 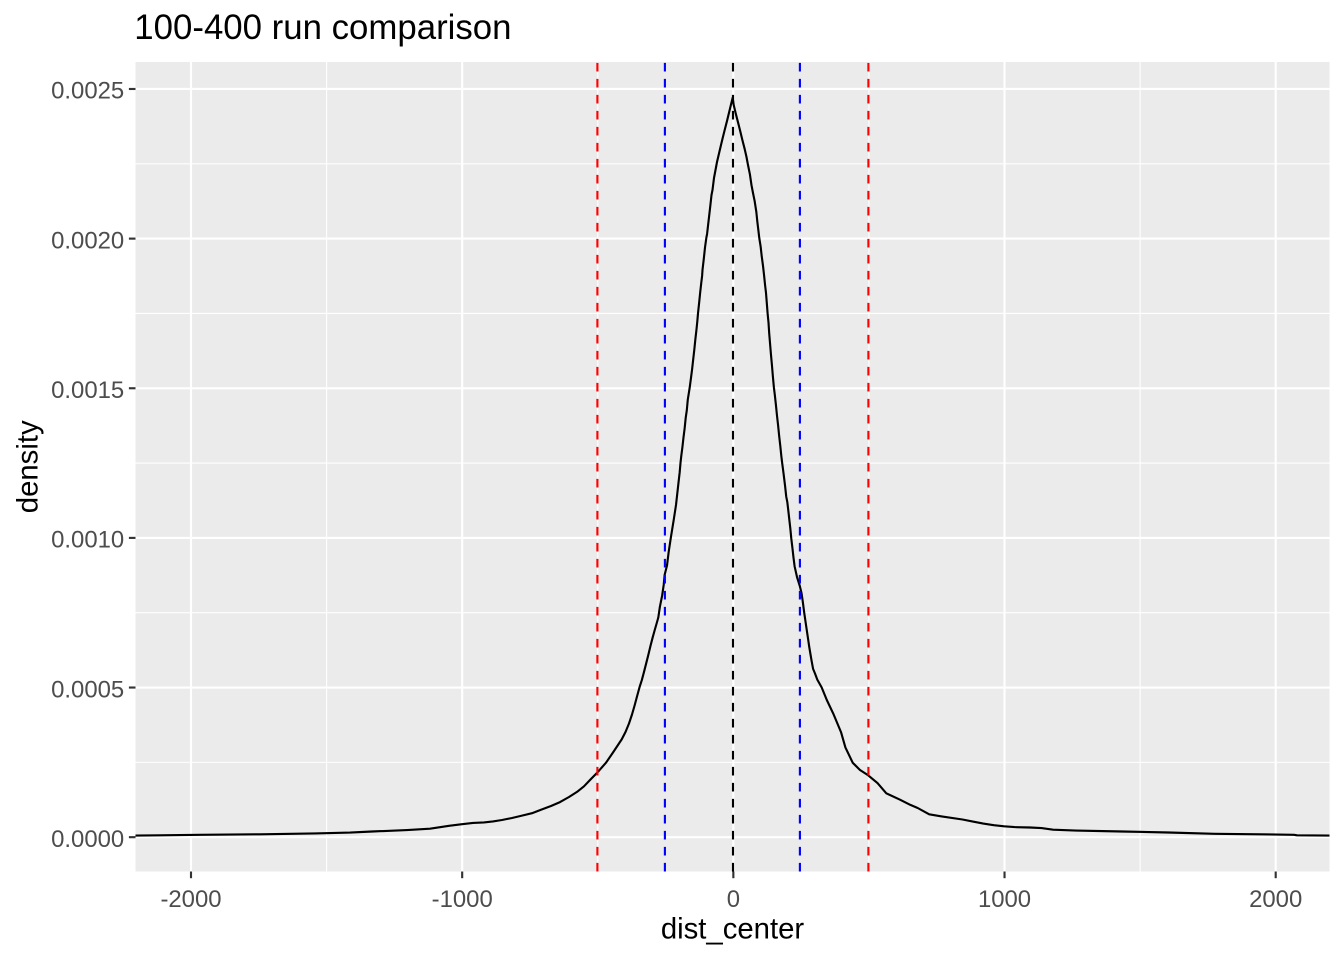 I want to click on svg-text: 0.0025, so click(x=87, y=91).